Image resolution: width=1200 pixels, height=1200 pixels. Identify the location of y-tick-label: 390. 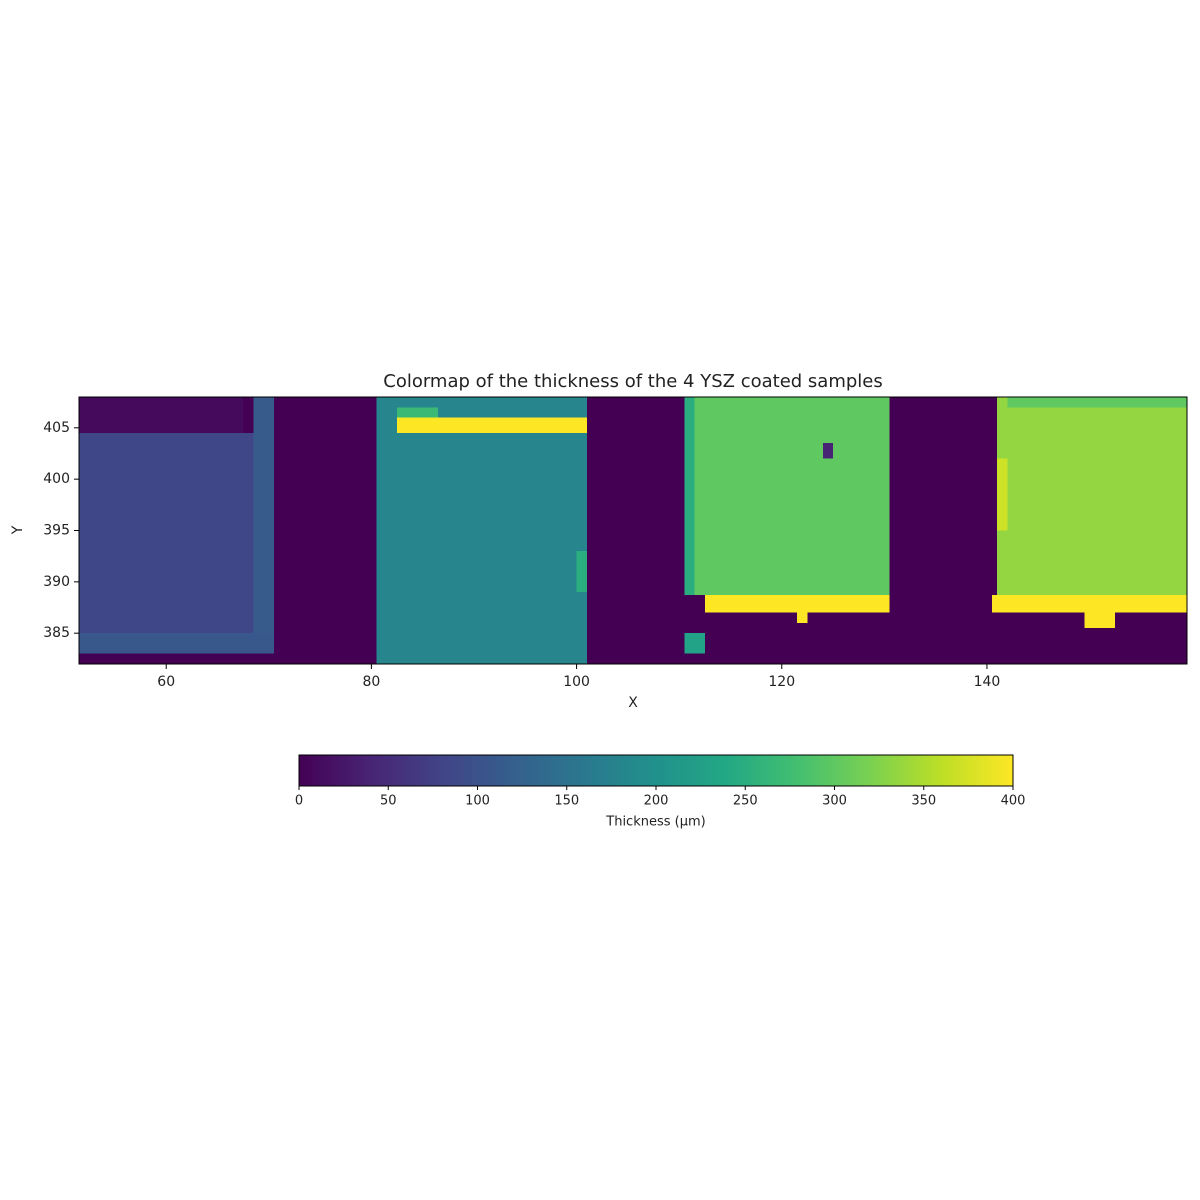
(56, 582).